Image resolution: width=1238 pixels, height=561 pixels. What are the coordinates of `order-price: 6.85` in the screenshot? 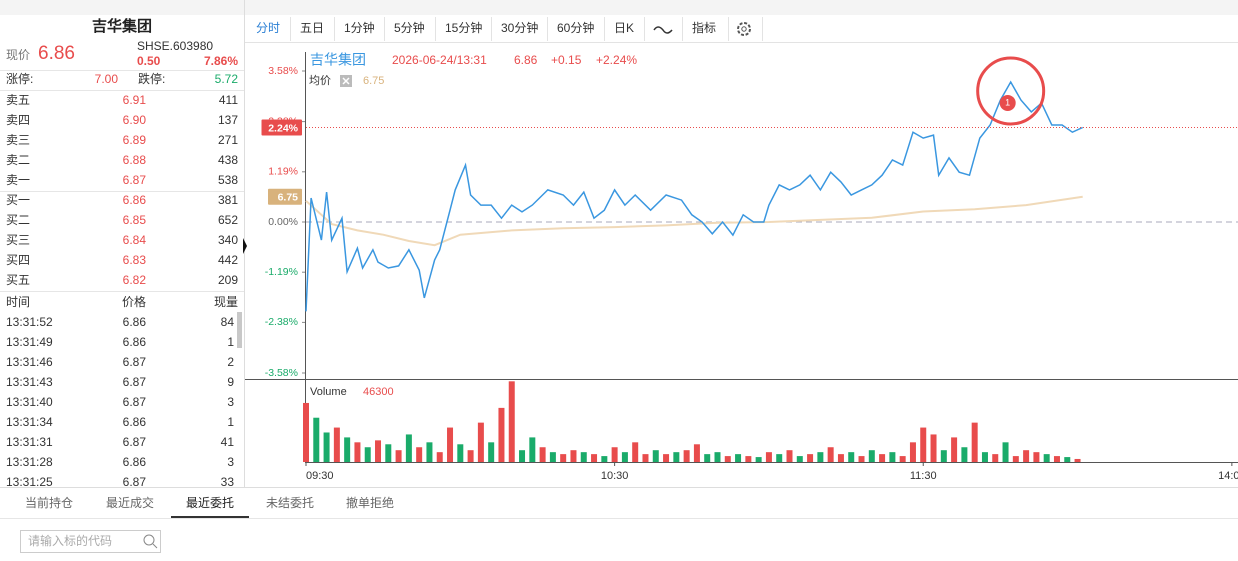 It's located at (135, 220).